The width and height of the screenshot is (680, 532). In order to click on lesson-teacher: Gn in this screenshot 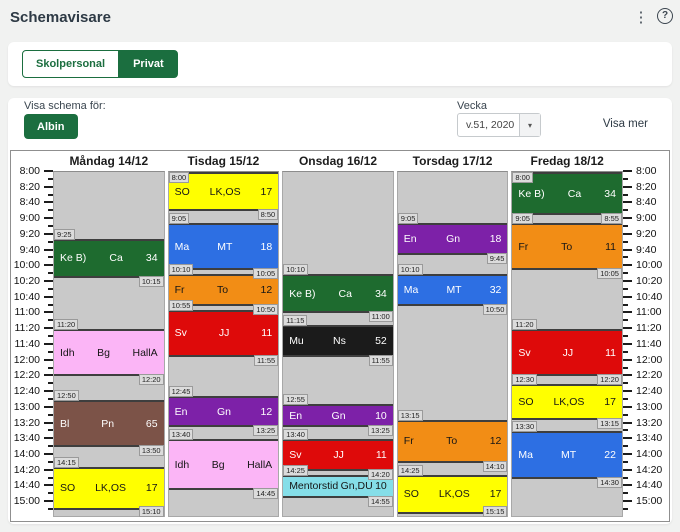, I will do `click(223, 411)`.